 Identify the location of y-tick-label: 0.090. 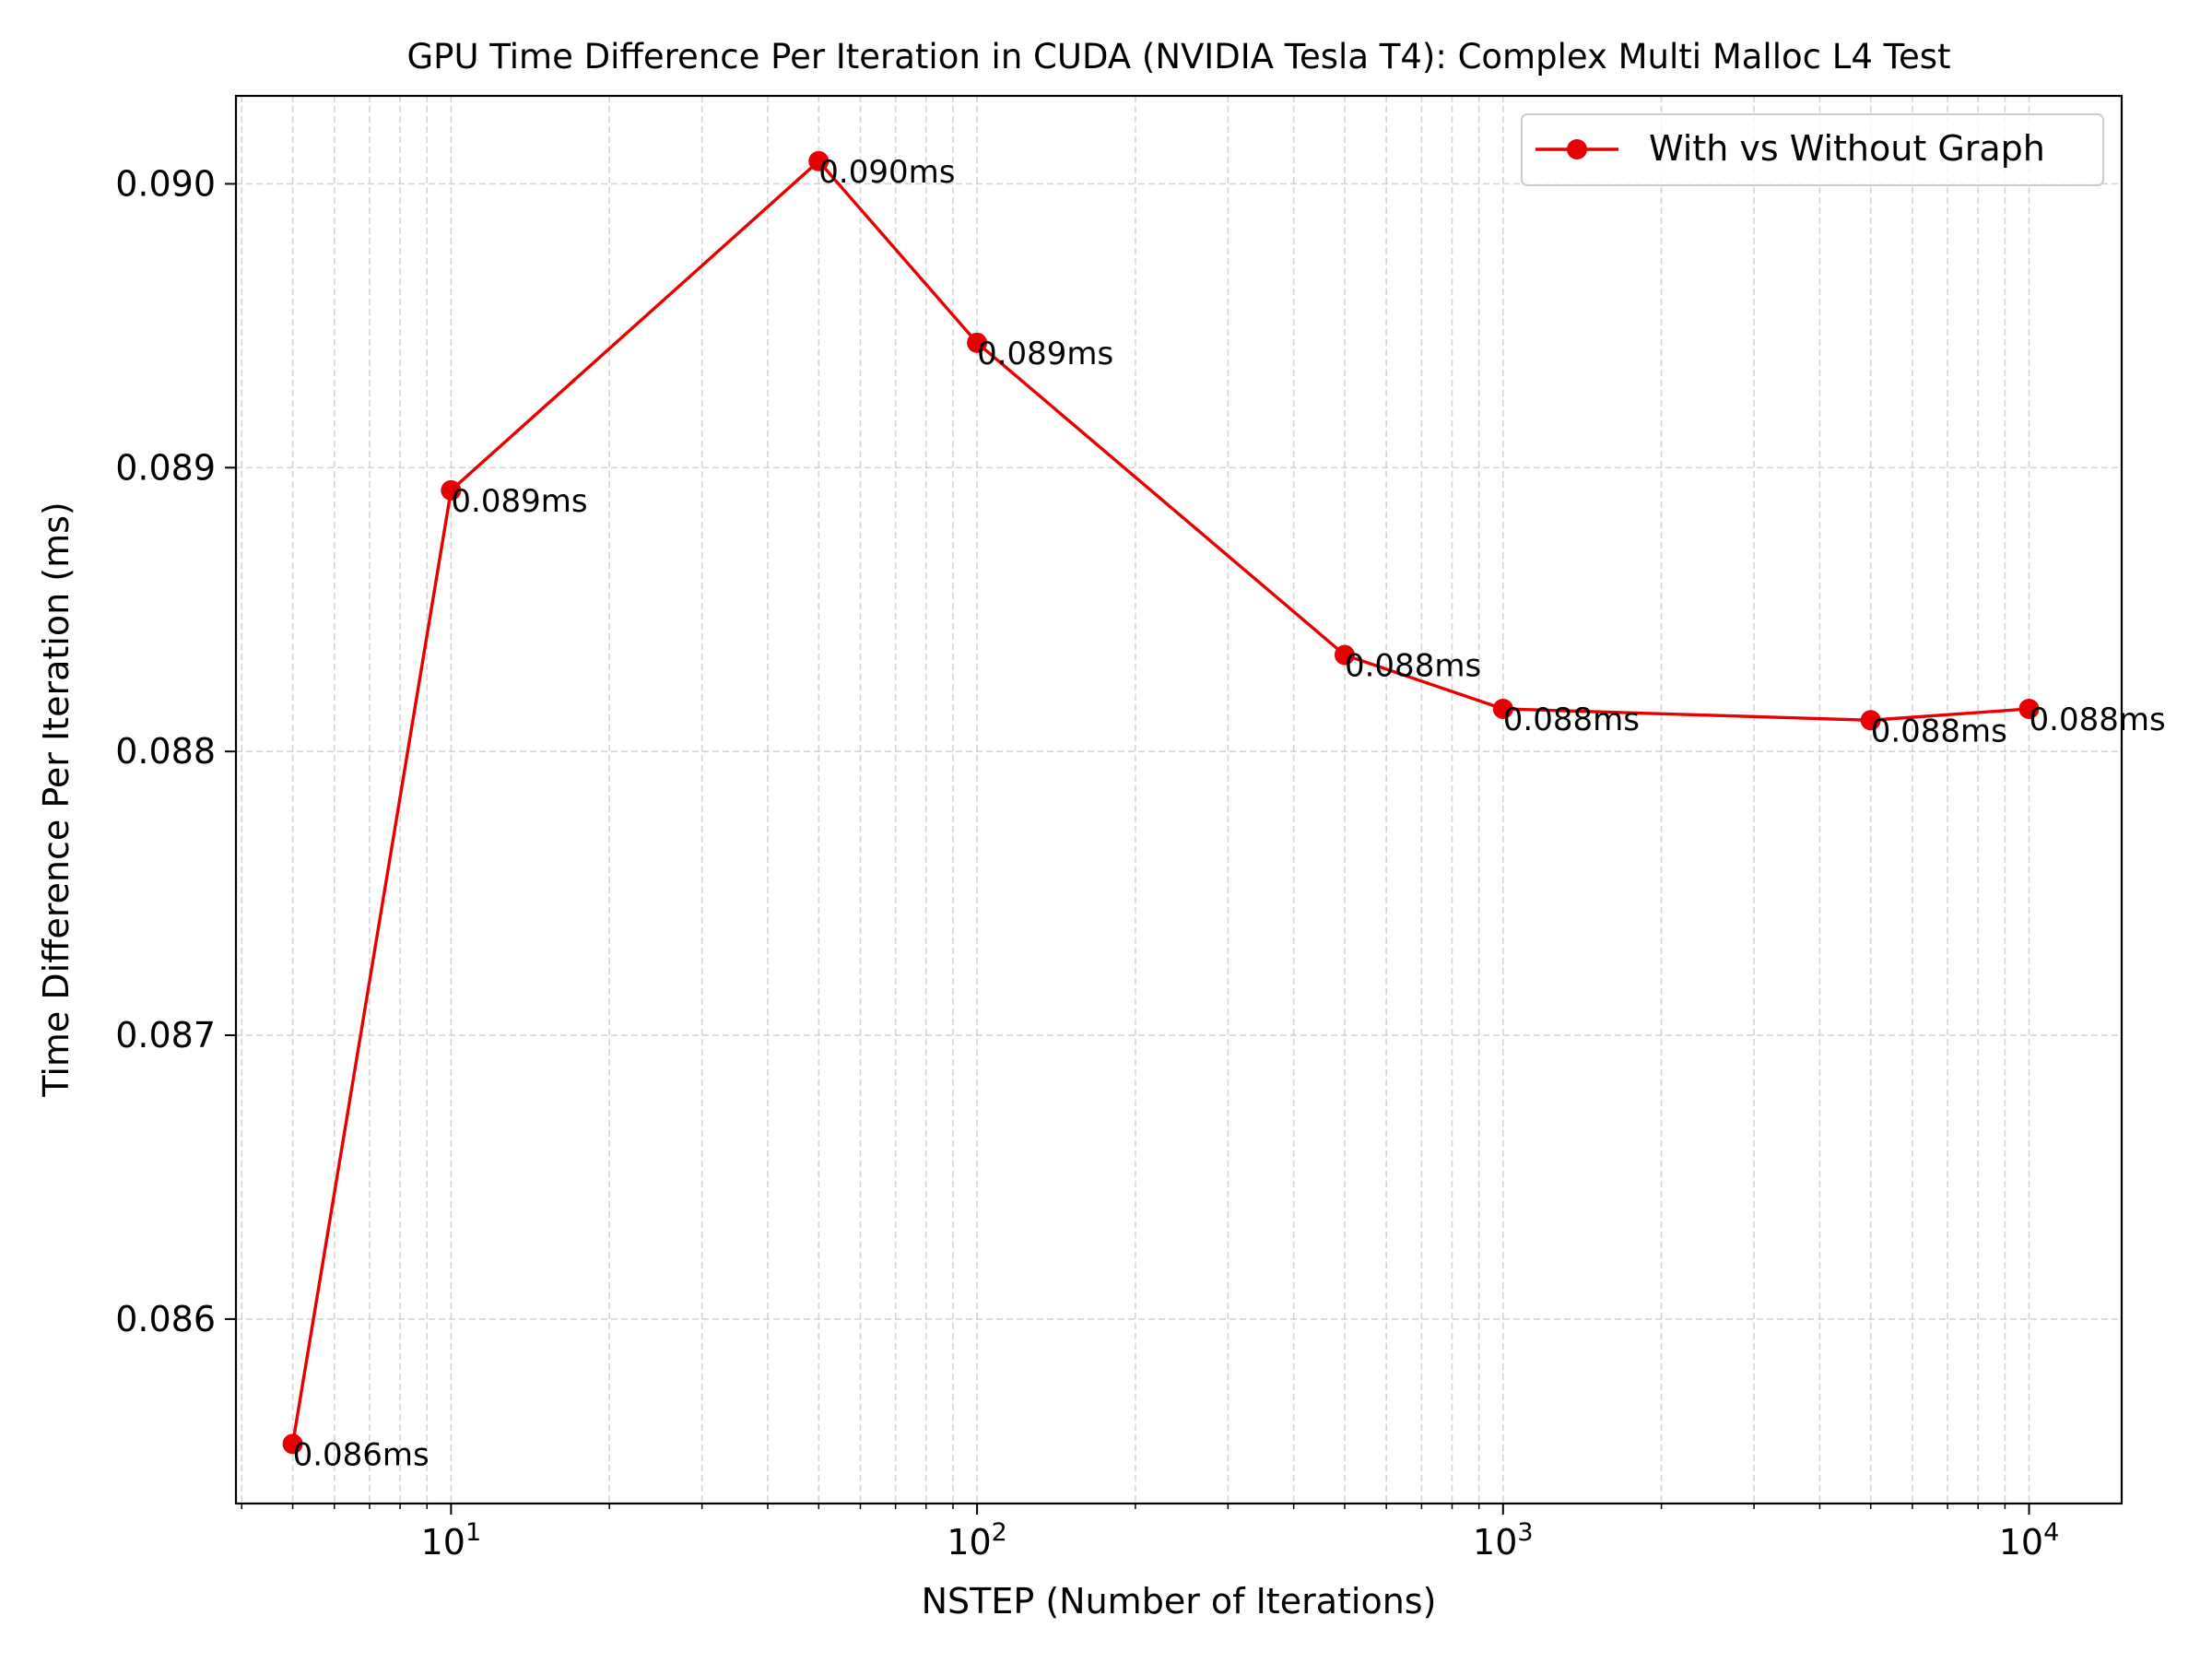
(165, 183).